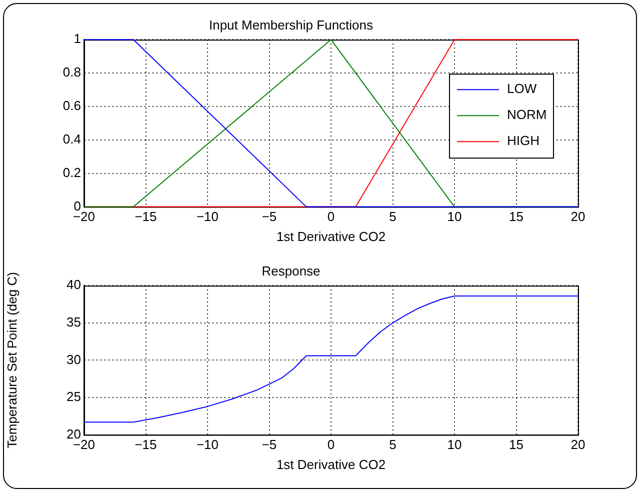 This screenshot has height=494, width=642. Describe the element at coordinates (71, 172) in the screenshot. I see `y-tick-label: 0.2` at that location.